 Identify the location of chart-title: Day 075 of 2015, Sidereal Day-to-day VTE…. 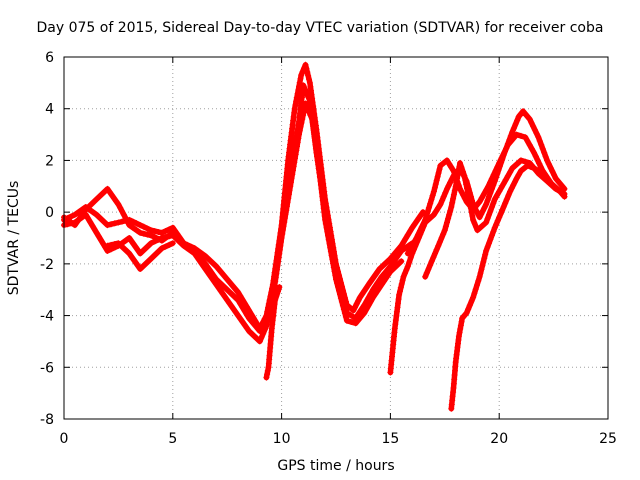
(320, 28).